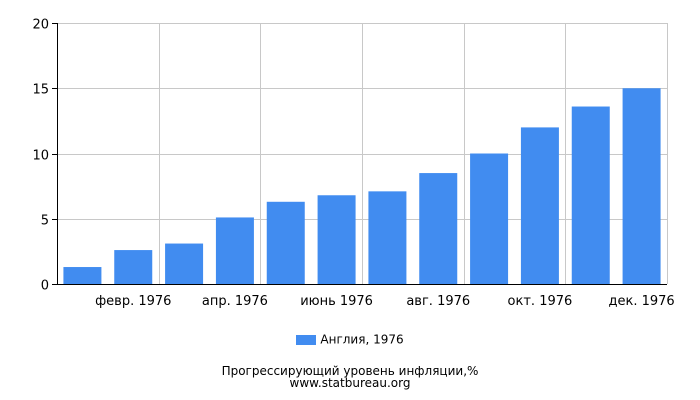 This screenshot has width=700, height=400. Describe the element at coordinates (350, 383) in the screenshot. I see `chart-caption-source: www.statbureau.org` at that location.